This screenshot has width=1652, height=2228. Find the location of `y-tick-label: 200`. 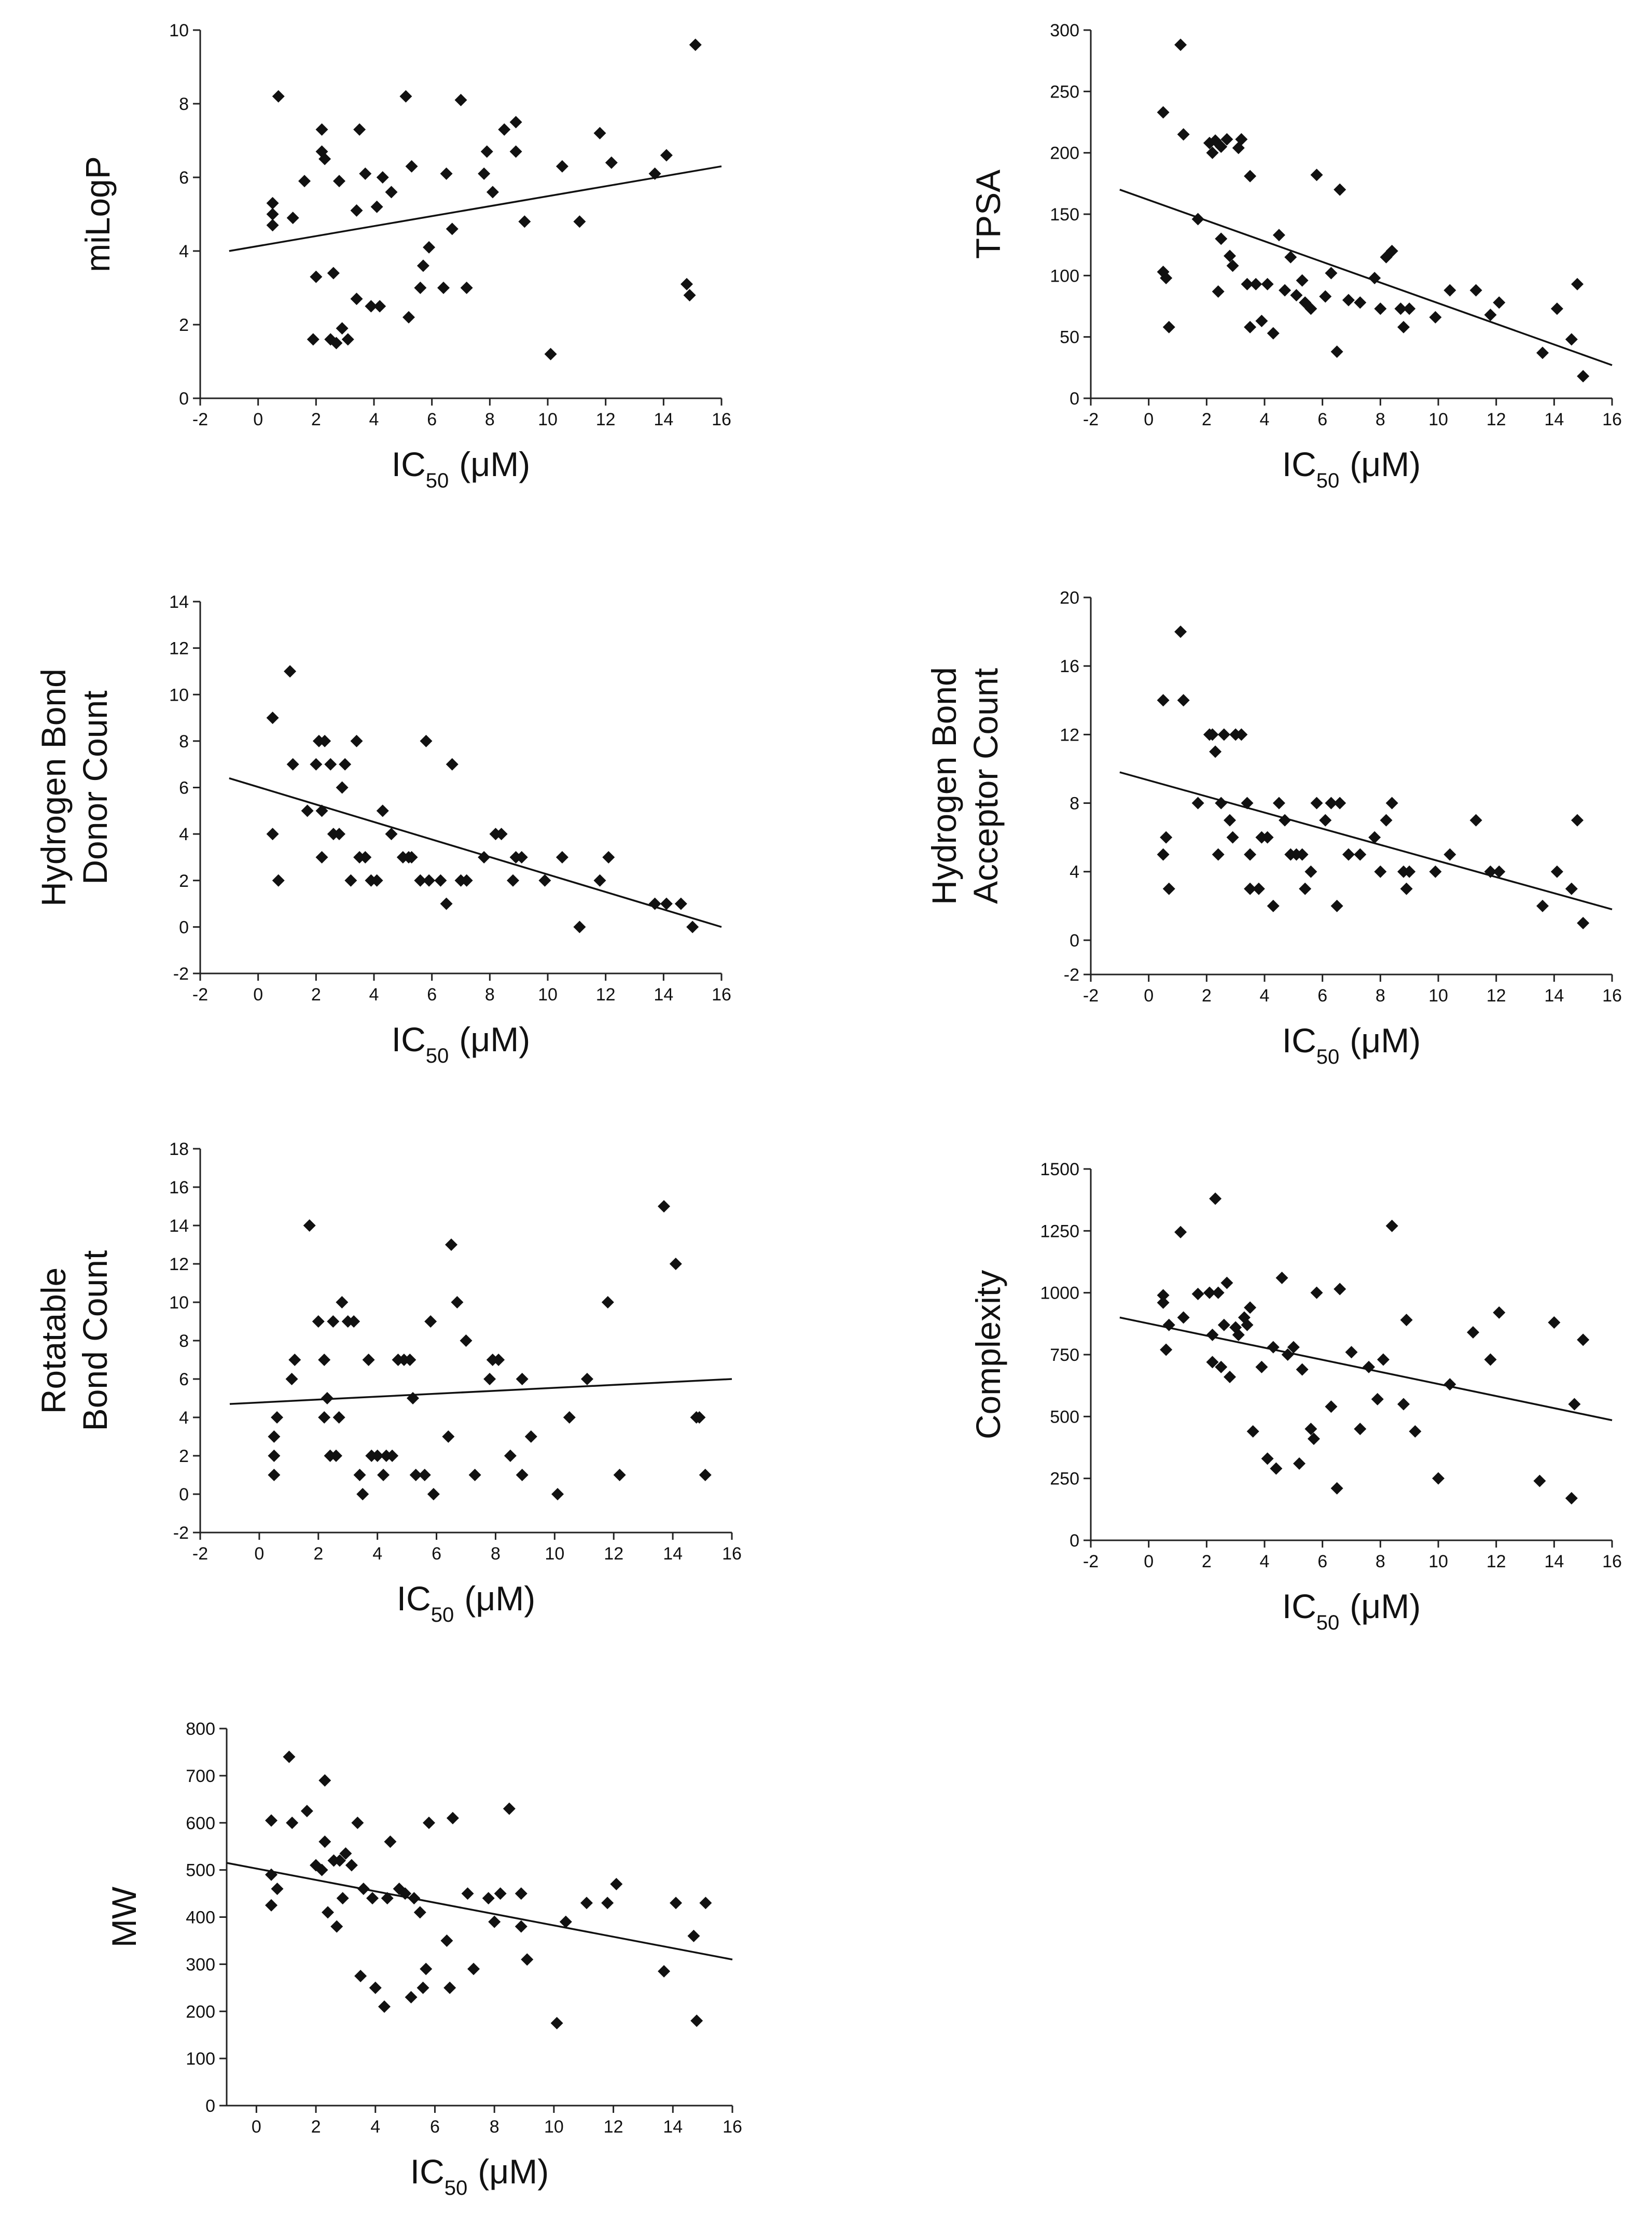

y-tick-label: 200 is located at coordinates (200, 2012).